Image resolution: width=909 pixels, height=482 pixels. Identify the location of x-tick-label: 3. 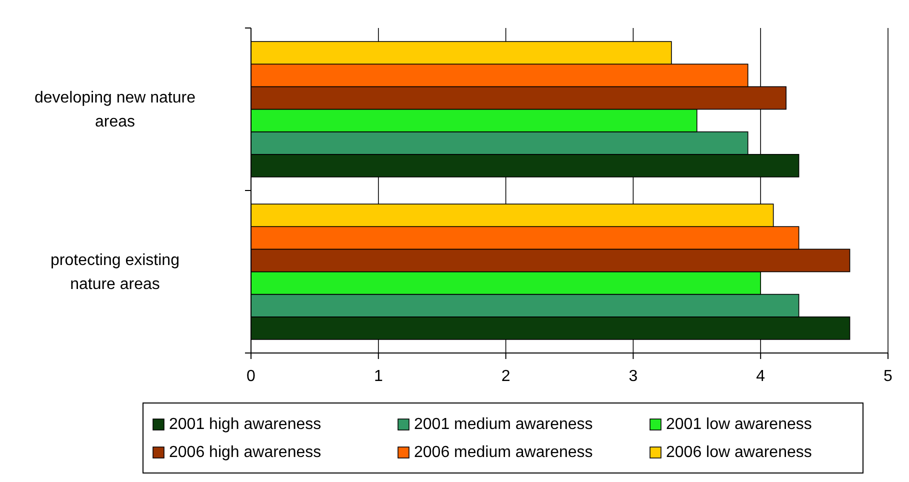
(633, 376).